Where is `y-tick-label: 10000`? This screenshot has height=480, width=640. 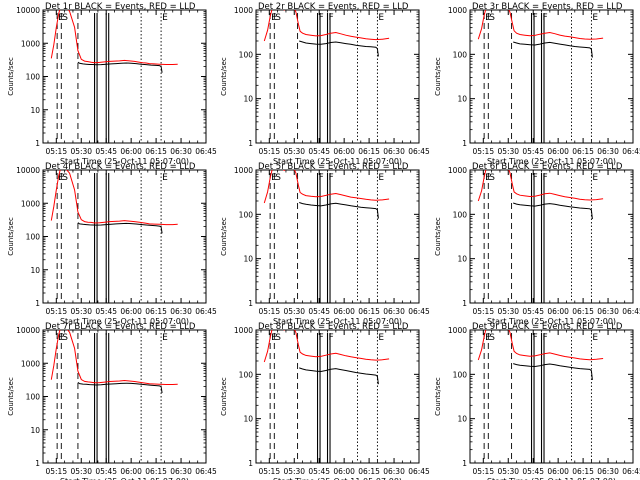 y-tick-label: 10000 is located at coordinates (28, 170).